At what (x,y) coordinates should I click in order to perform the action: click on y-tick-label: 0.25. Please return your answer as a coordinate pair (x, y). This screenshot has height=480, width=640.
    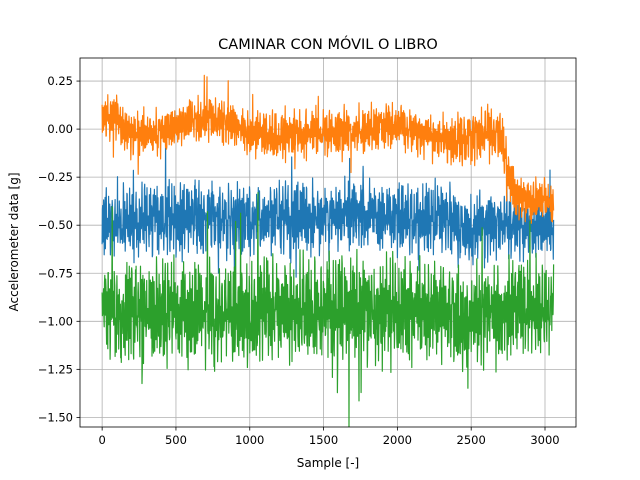
    Looking at the image, I should click on (60, 81).